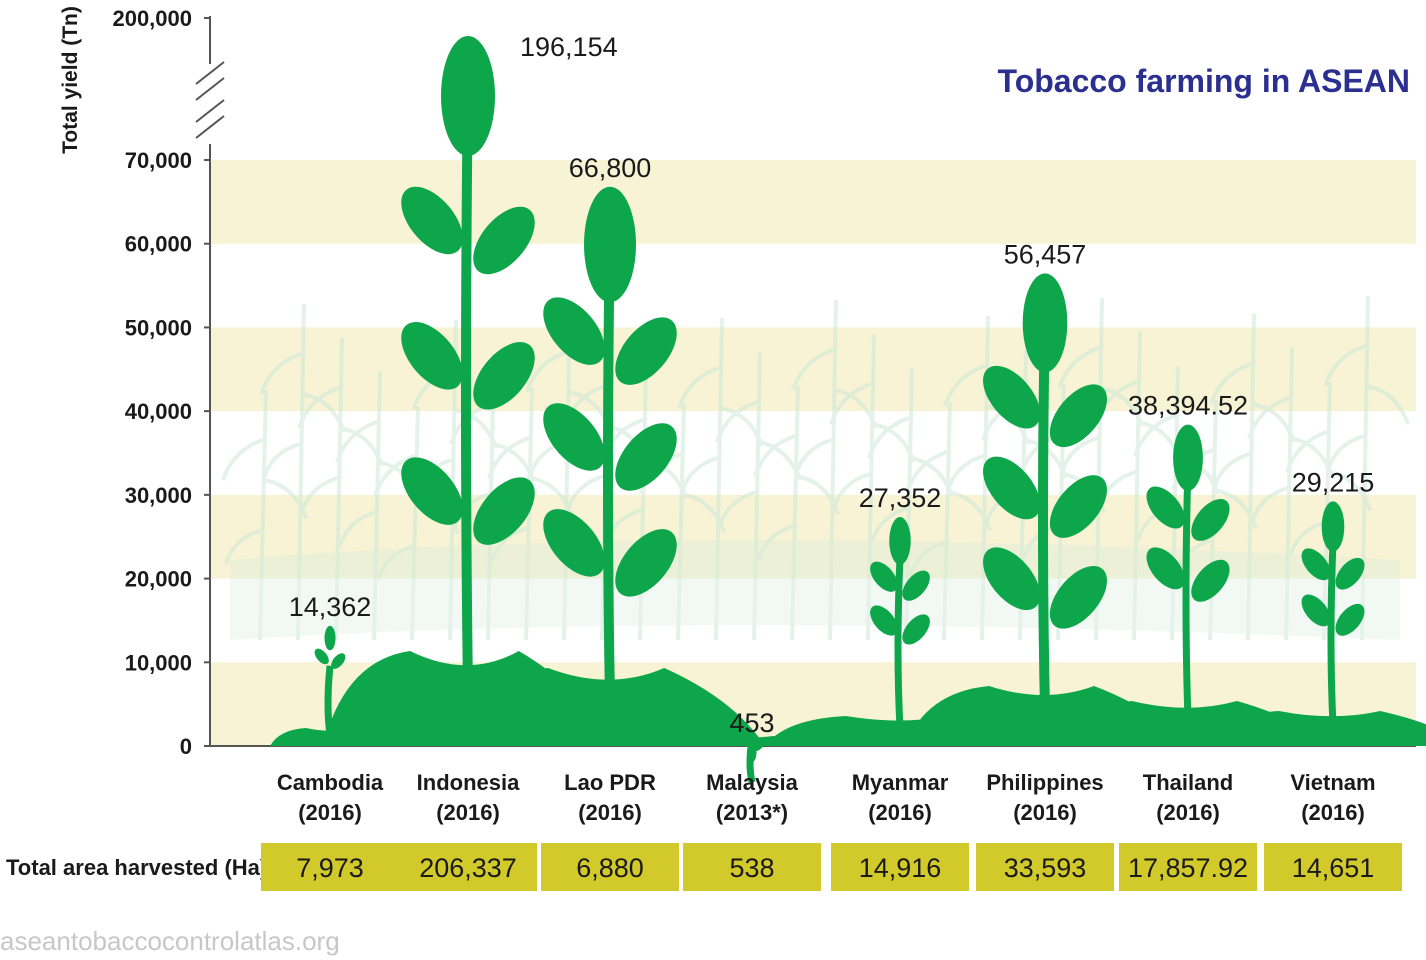  What do you see at coordinates (610, 466) in the screenshot?
I see `plant-bar` at bounding box center [610, 466].